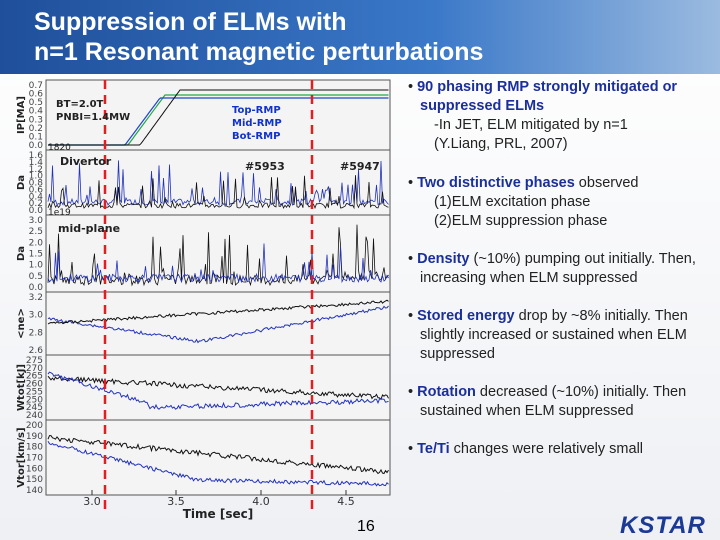 Image resolution: width=720 pixels, height=540 pixels. I want to click on bullet-sub: -In JET, ELM mitigated by n=1, so click(531, 125).